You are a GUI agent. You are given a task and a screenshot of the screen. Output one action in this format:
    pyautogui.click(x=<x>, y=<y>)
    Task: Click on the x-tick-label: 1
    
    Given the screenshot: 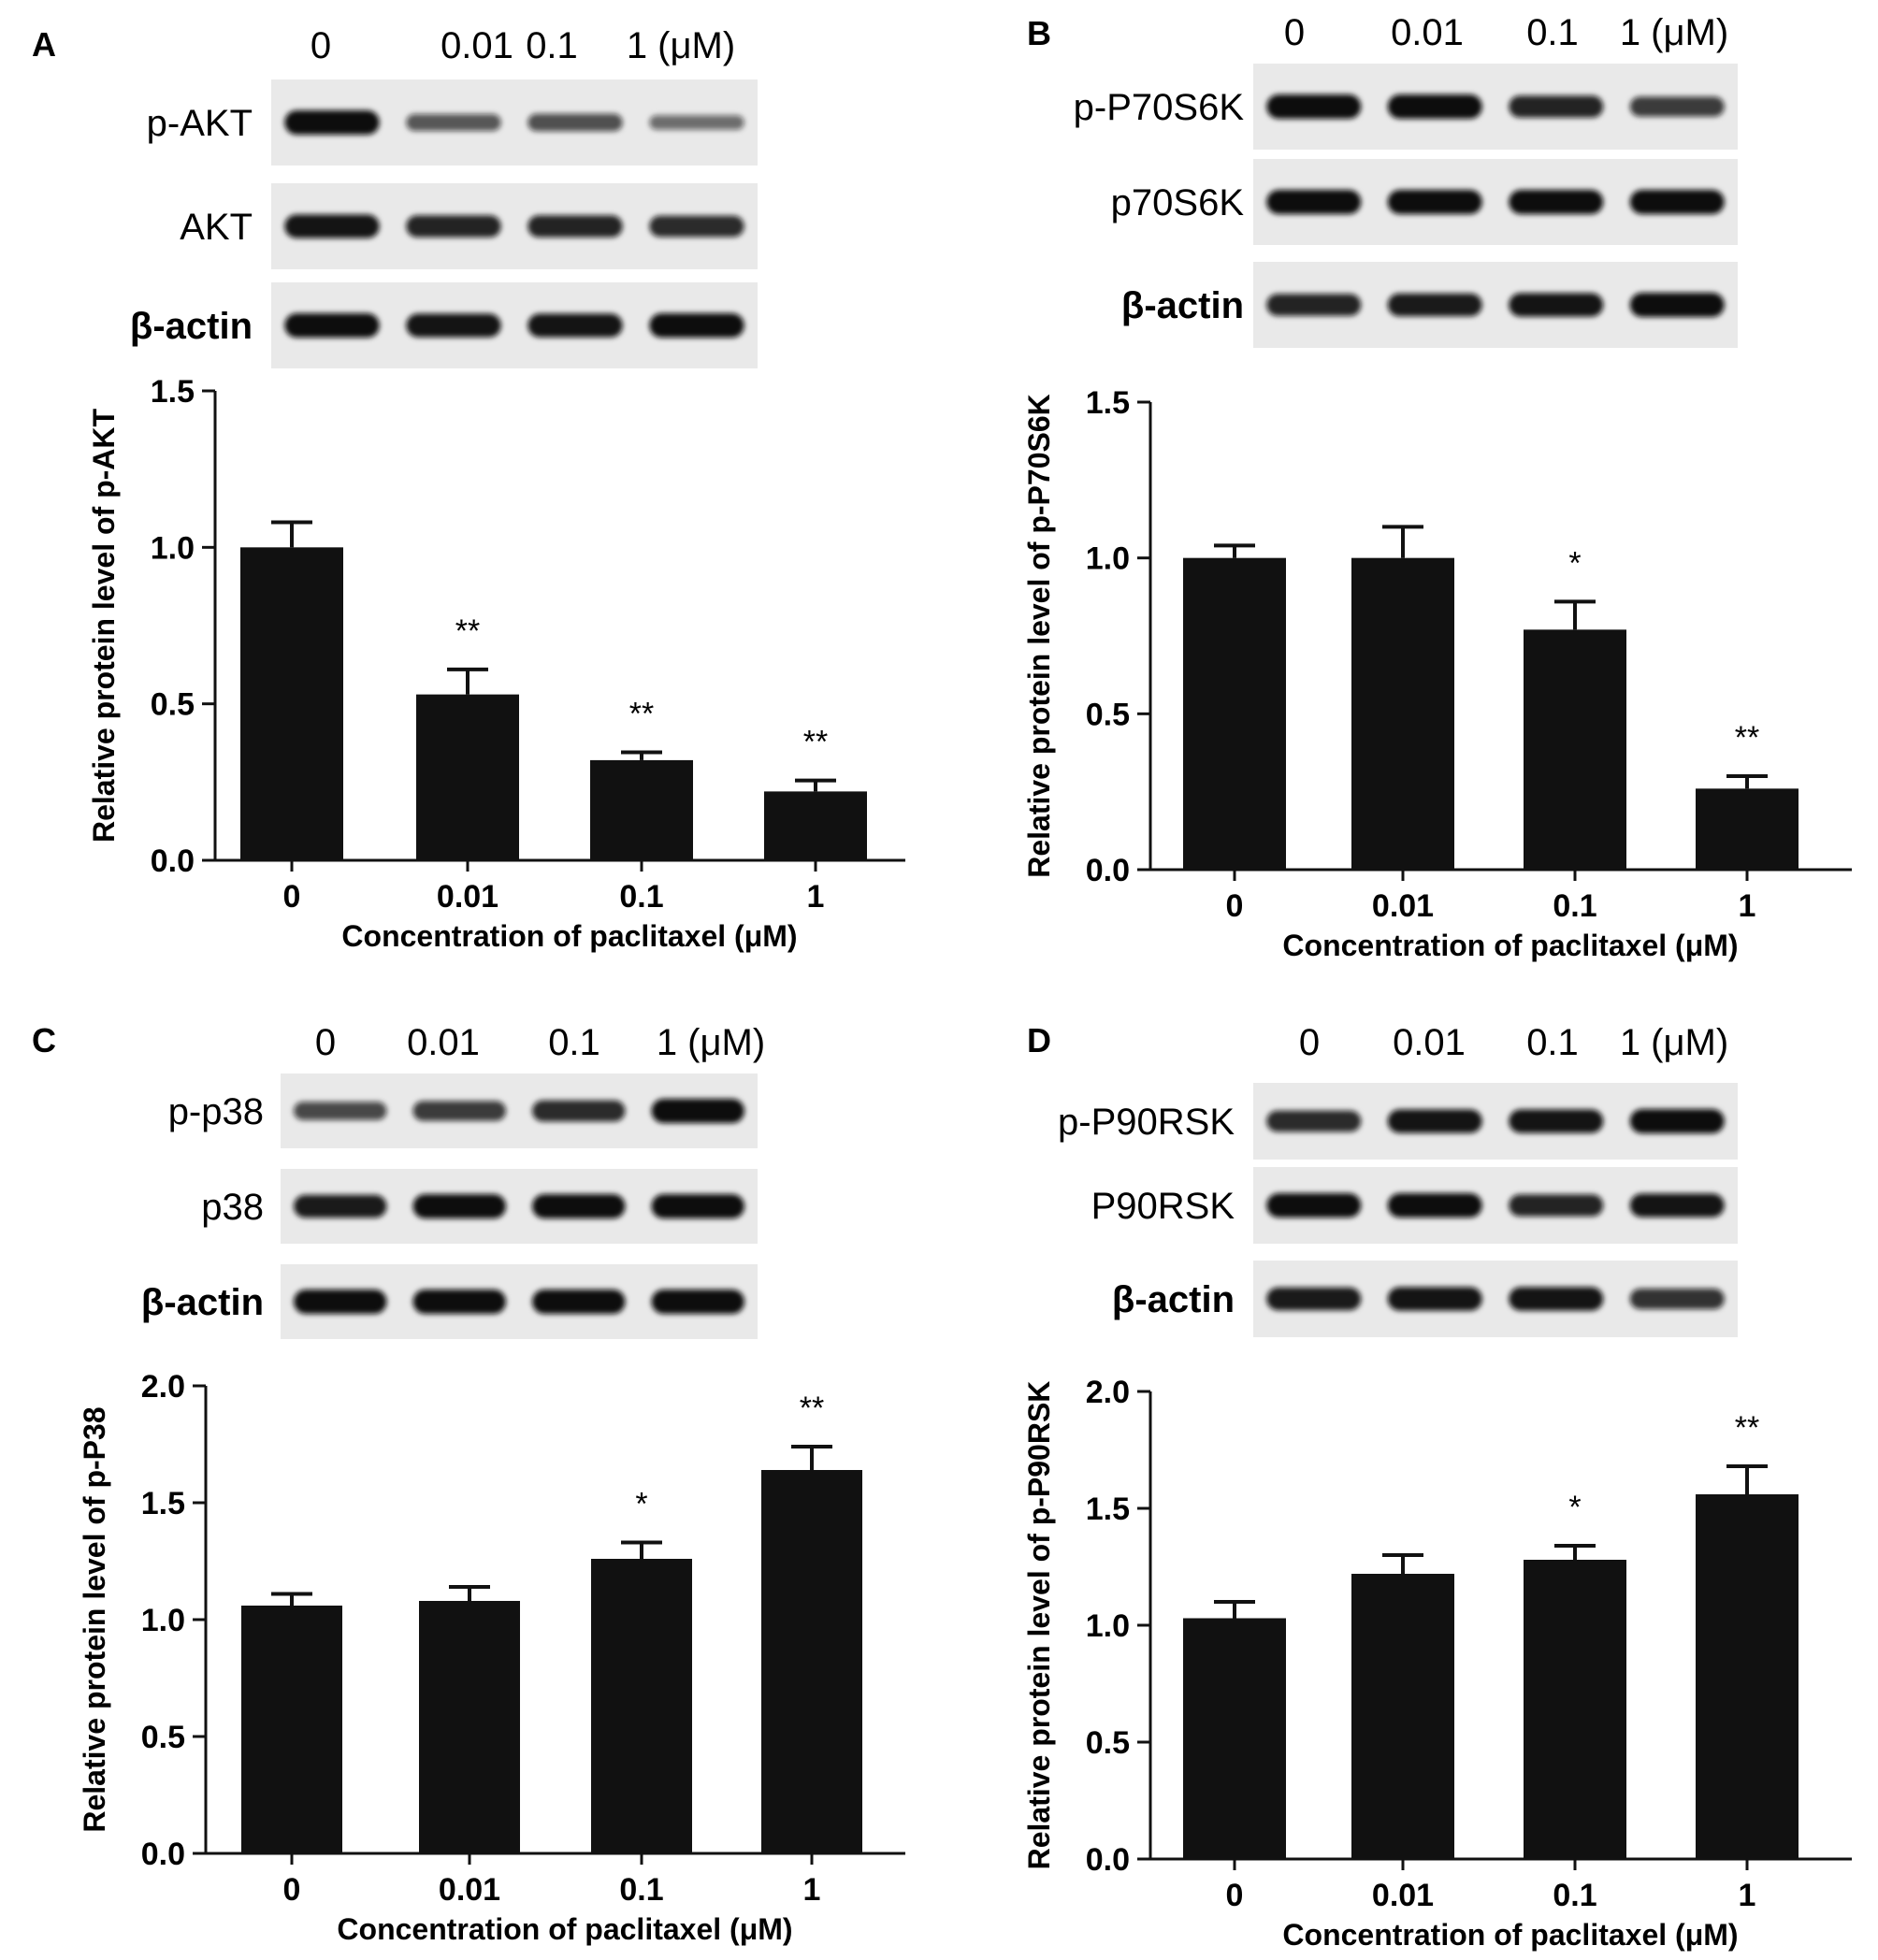 What is the action you would take?
    pyautogui.click(x=812, y=1890)
    